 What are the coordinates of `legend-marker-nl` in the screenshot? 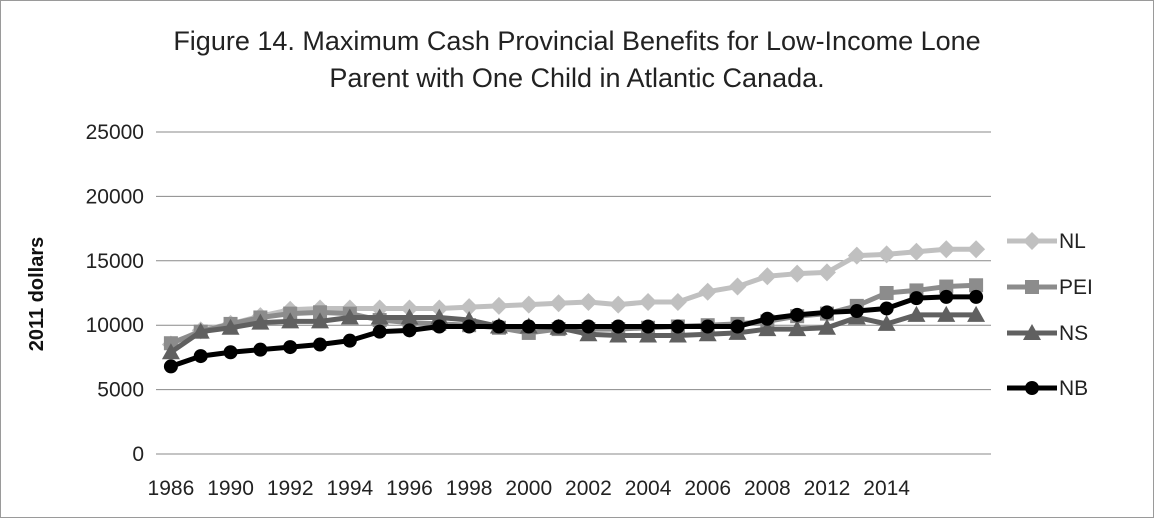 It's located at (1032, 241).